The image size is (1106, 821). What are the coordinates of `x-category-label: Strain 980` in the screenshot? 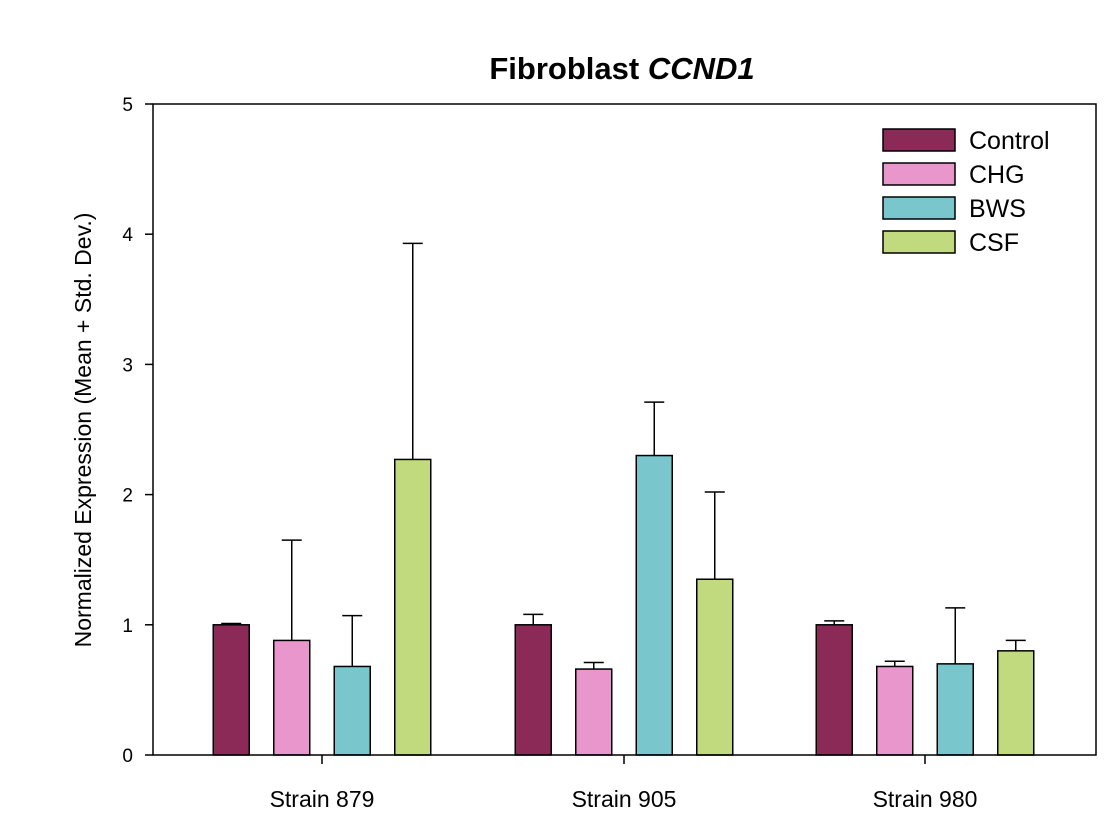 It's located at (925, 799).